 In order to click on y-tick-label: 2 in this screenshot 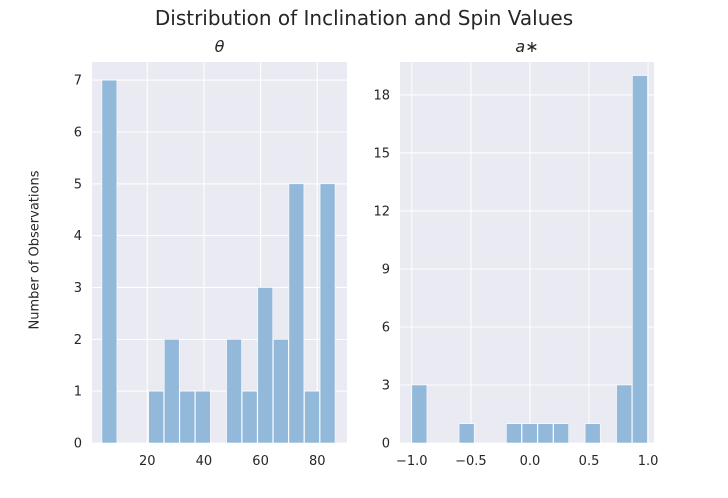, I will do `click(78, 340)`.